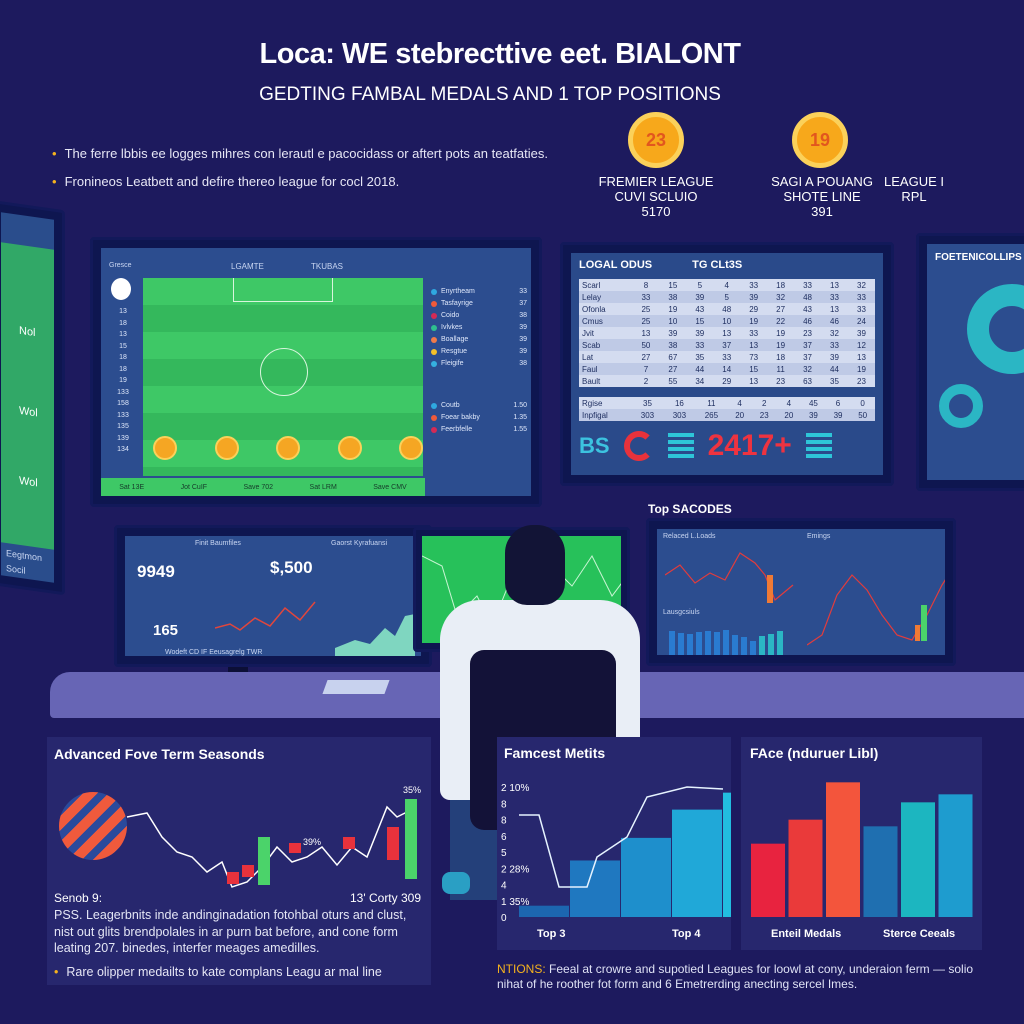  What do you see at coordinates (606, 381) in the screenshot?
I see `club-name: Bault` at bounding box center [606, 381].